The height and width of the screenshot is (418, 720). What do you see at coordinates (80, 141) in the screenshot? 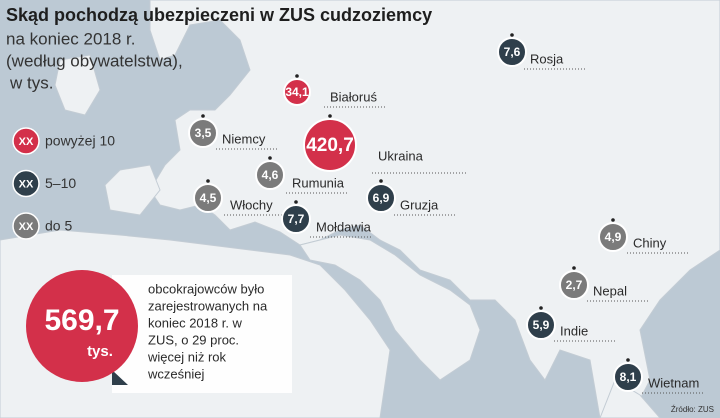
I see `legend-label: powyżej 10` at bounding box center [80, 141].